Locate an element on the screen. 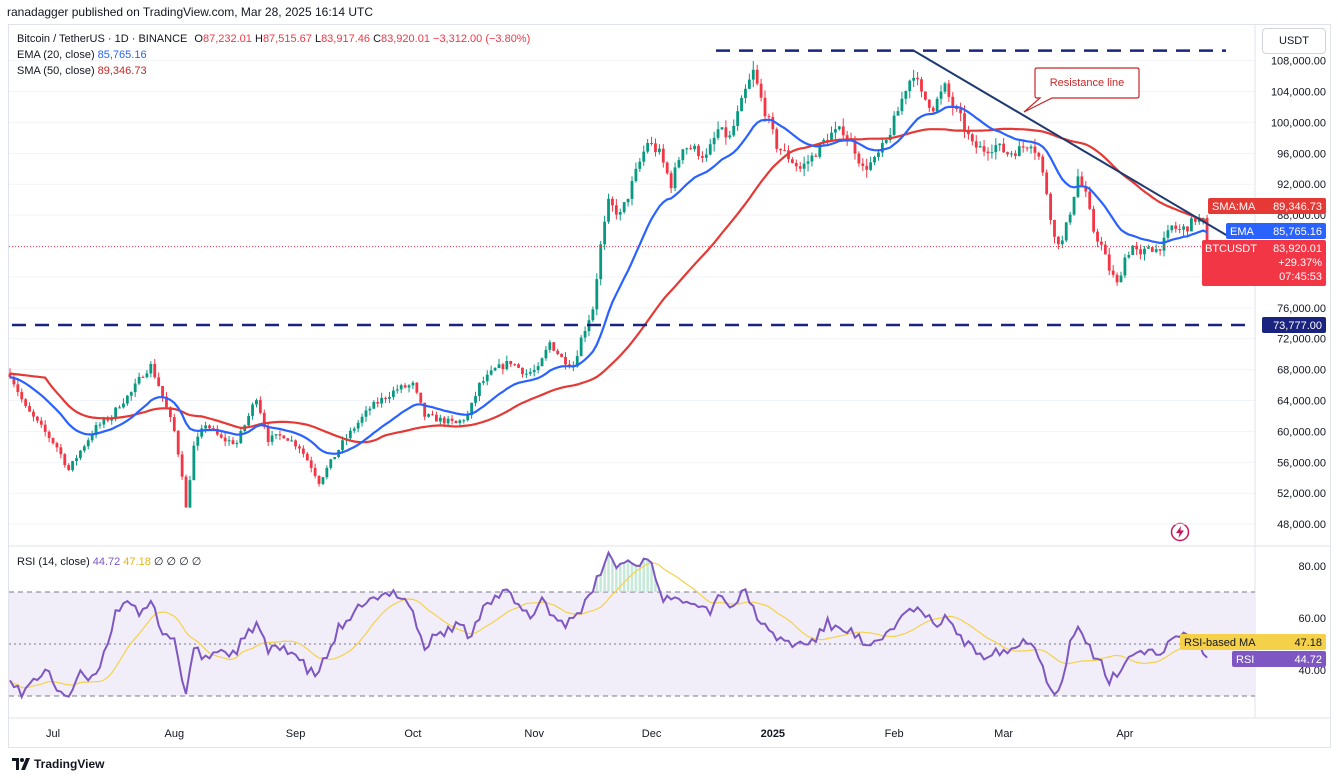  flash-icon is located at coordinates (1180, 532).